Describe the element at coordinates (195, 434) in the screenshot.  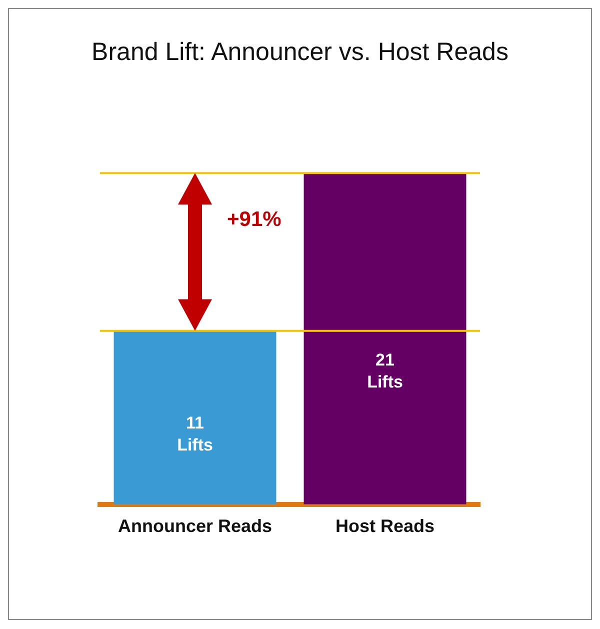
I see `data-label: 11 Lifts` at that location.